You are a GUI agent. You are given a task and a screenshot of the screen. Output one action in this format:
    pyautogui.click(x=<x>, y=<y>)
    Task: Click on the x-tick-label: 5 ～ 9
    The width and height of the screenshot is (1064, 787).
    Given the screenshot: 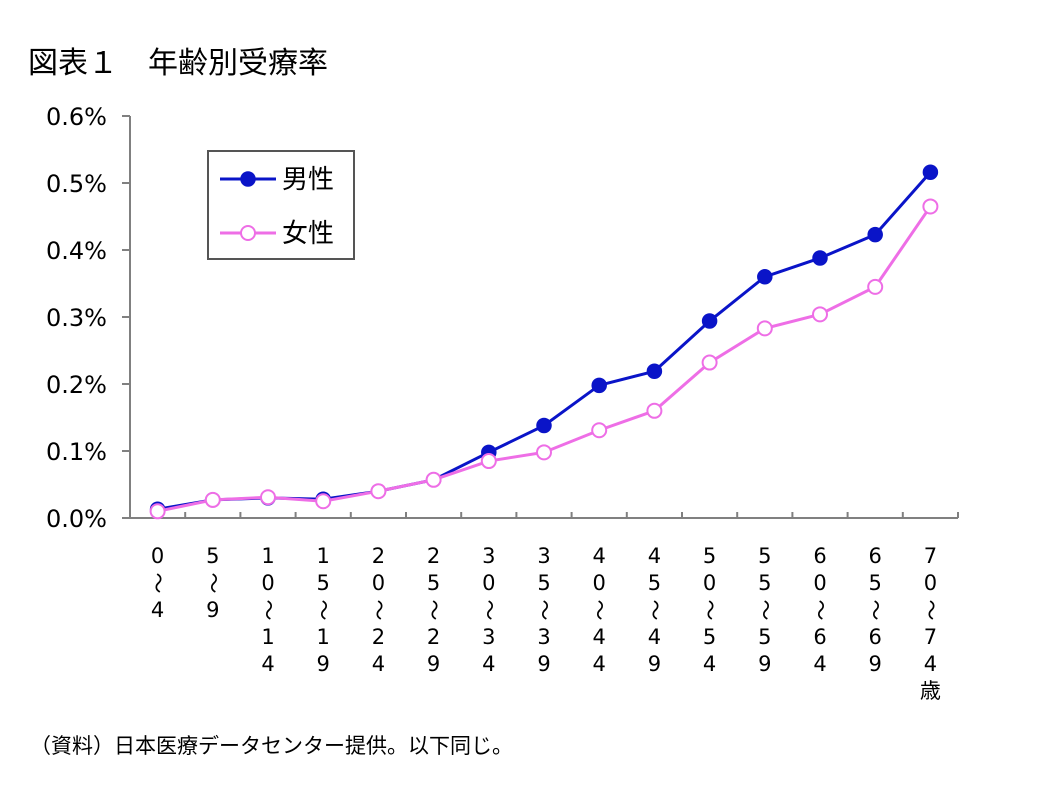 What is the action you would take?
    pyautogui.click(x=213, y=583)
    